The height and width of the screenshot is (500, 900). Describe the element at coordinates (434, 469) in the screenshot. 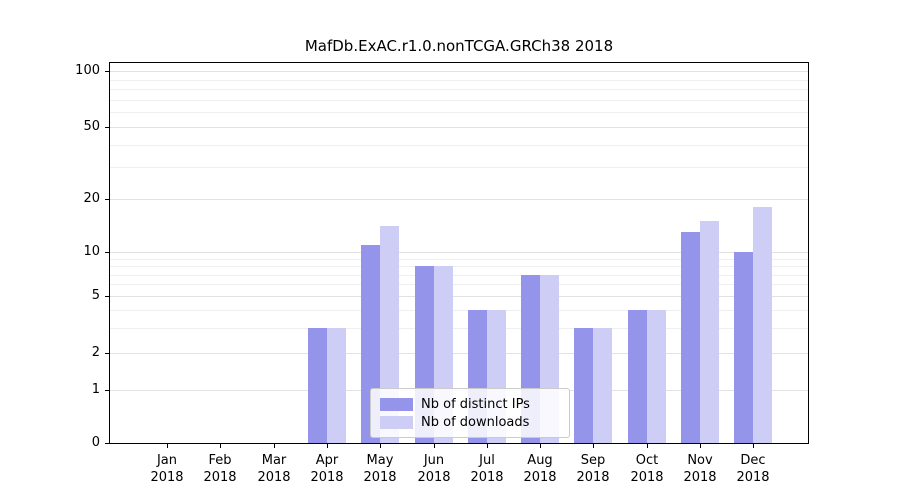

I see `x-tick-label: Jun 2018` at that location.